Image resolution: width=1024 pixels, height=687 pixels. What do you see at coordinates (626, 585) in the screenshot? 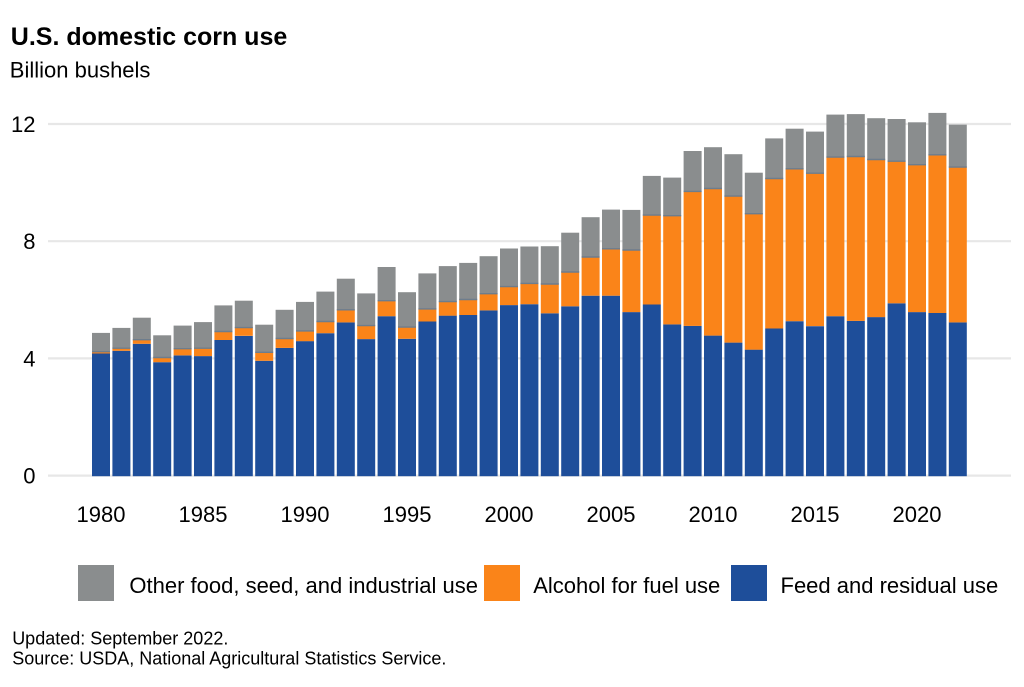
I see `svg-text: Alcohol for fuel use` at bounding box center [626, 585].